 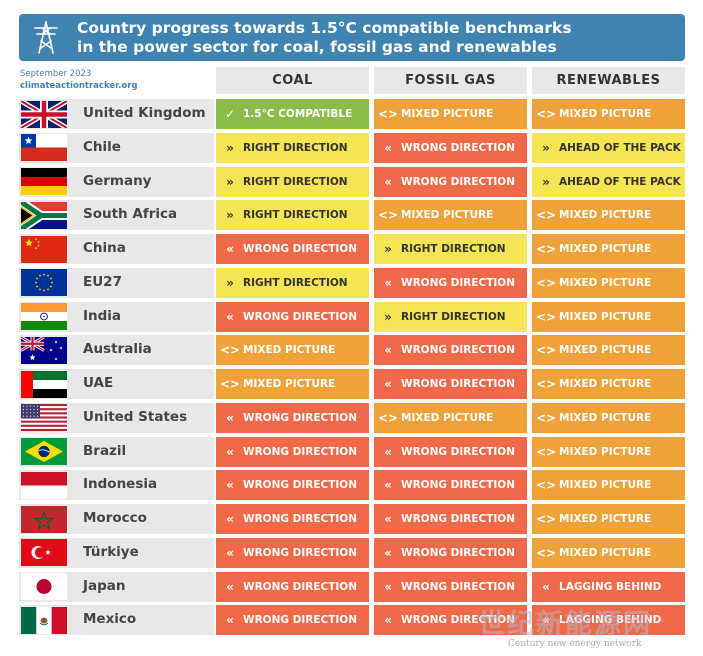 I want to click on flag-icon-japan, so click(x=44, y=586).